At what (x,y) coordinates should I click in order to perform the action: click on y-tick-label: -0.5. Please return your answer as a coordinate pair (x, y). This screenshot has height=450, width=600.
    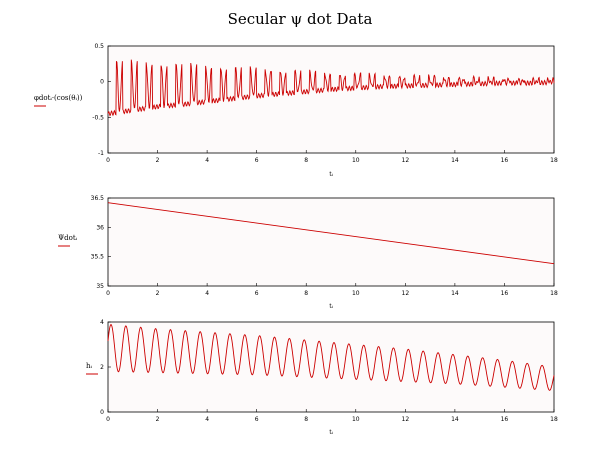
    Looking at the image, I should click on (98, 117).